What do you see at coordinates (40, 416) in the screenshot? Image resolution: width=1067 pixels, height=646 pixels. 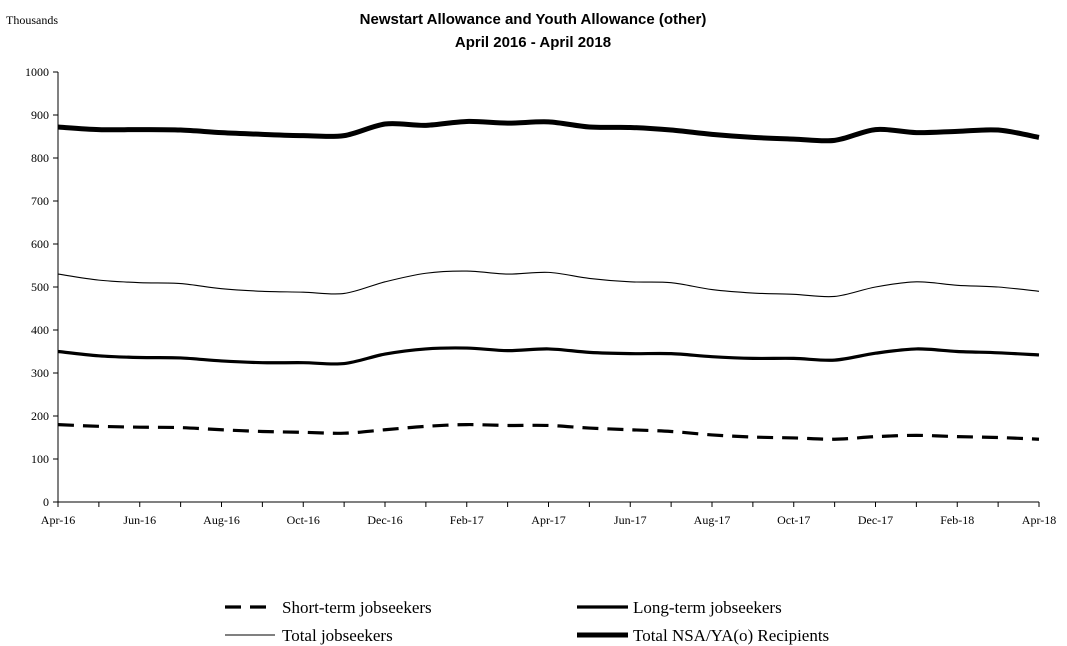 I see `y-tick-label: 200` at bounding box center [40, 416].